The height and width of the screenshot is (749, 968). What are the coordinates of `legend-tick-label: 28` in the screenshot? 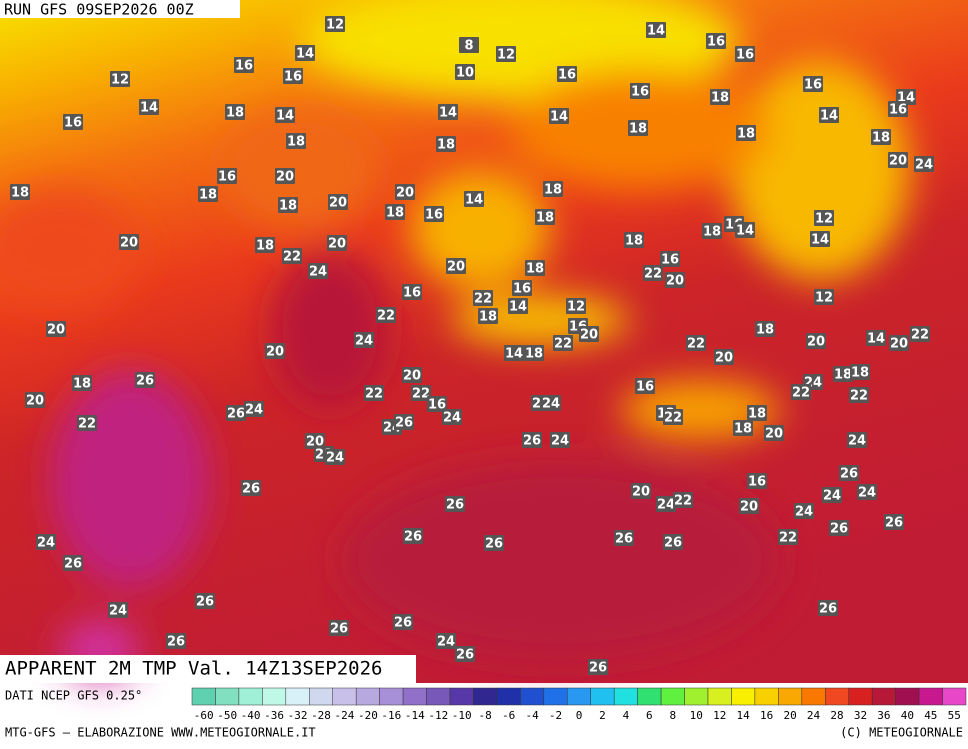 It's located at (836, 715).